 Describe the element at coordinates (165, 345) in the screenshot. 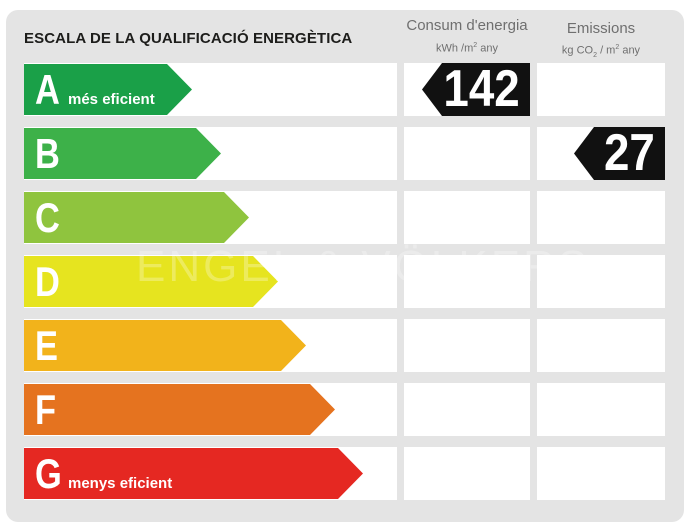

I see `class-arrow-e: E` at that location.